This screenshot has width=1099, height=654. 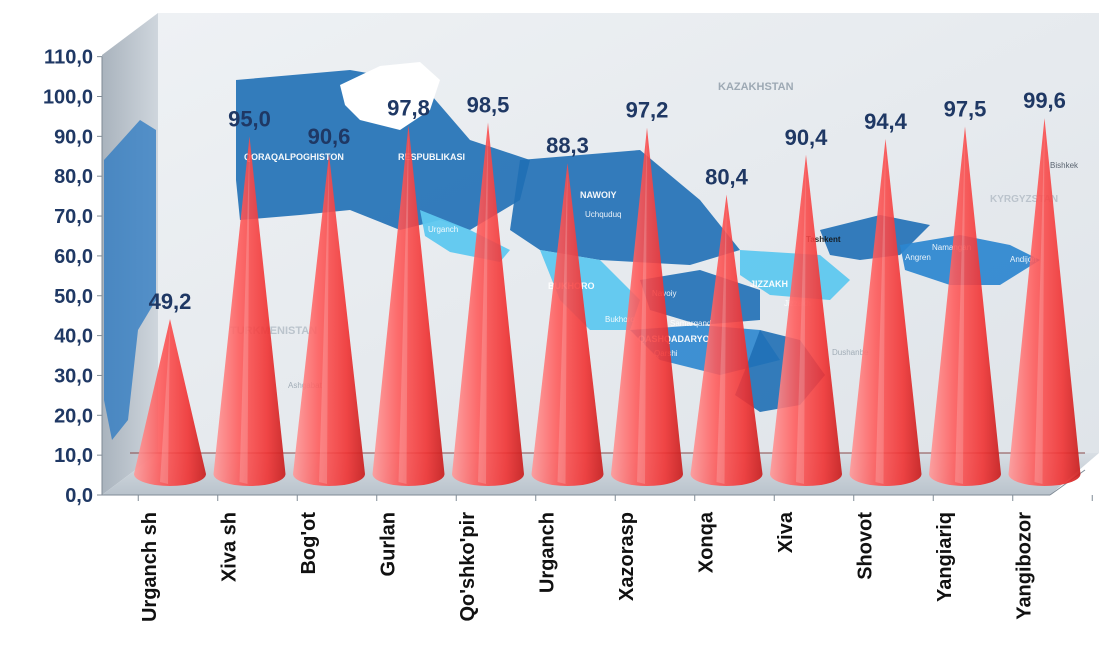 What do you see at coordinates (1025, 566) in the screenshot?
I see `x-tick-label: Yangibozor` at bounding box center [1025, 566].